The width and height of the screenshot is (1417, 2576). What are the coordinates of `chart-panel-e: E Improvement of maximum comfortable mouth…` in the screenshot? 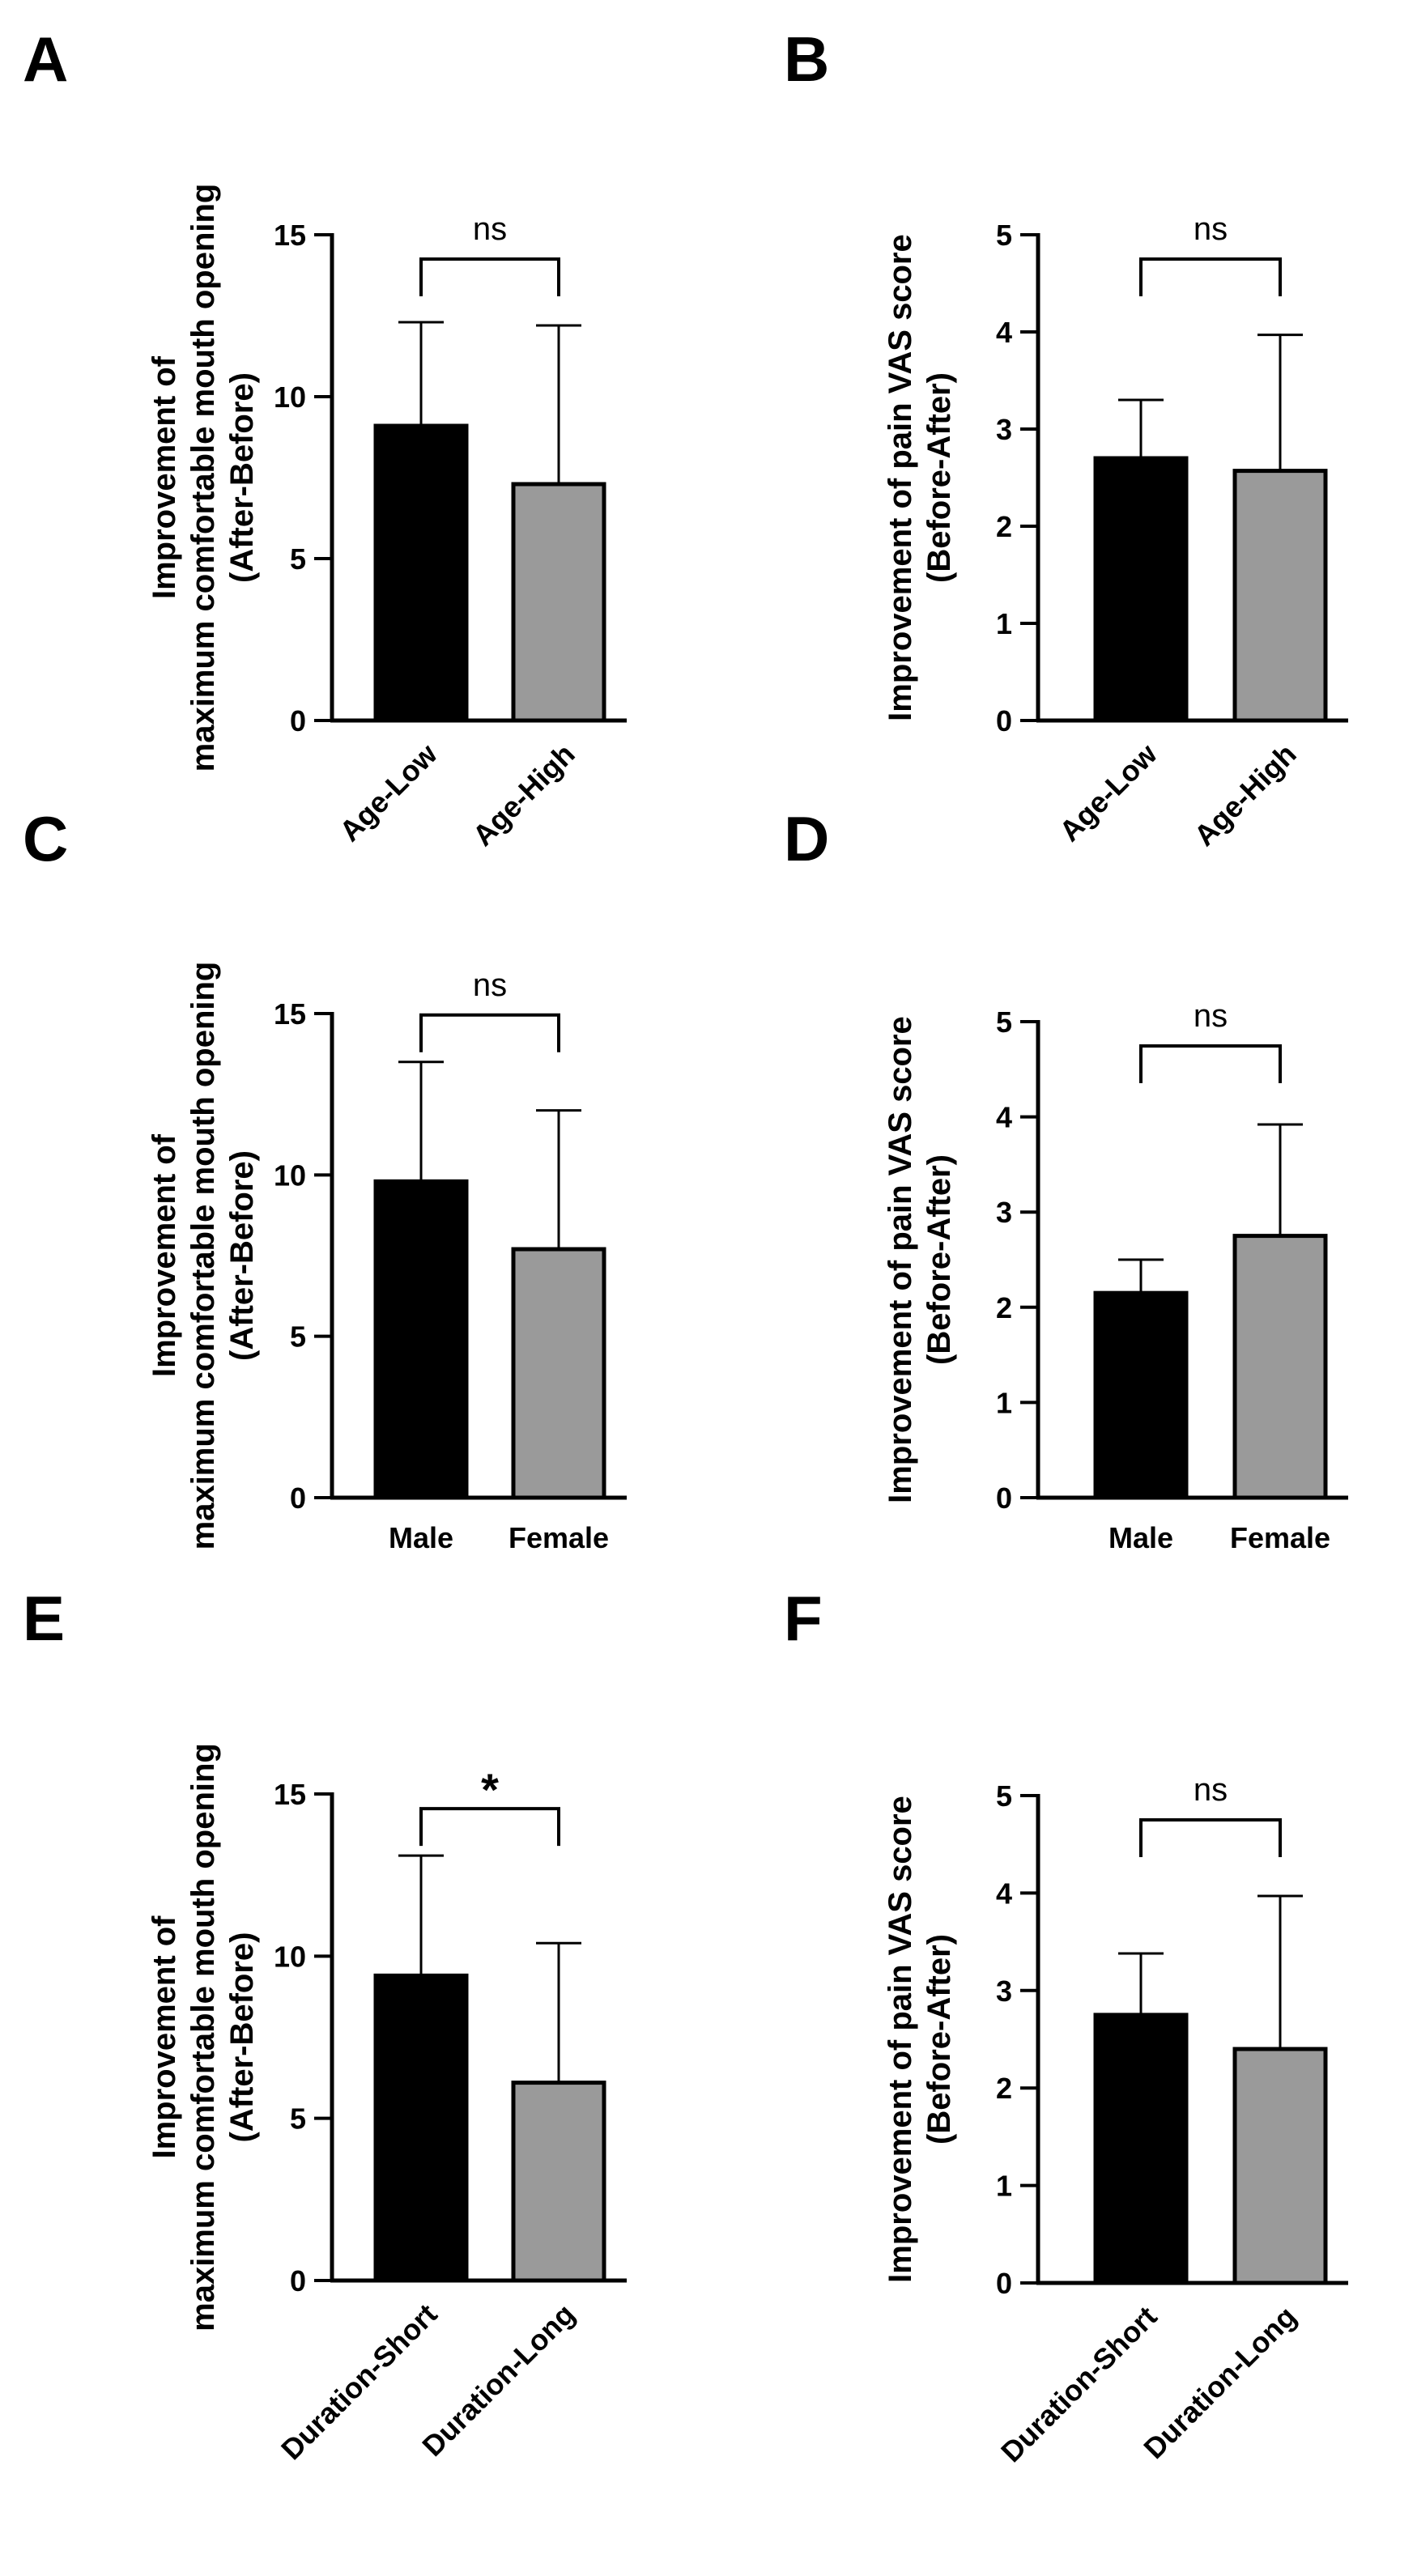 It's located at (325, 2025).